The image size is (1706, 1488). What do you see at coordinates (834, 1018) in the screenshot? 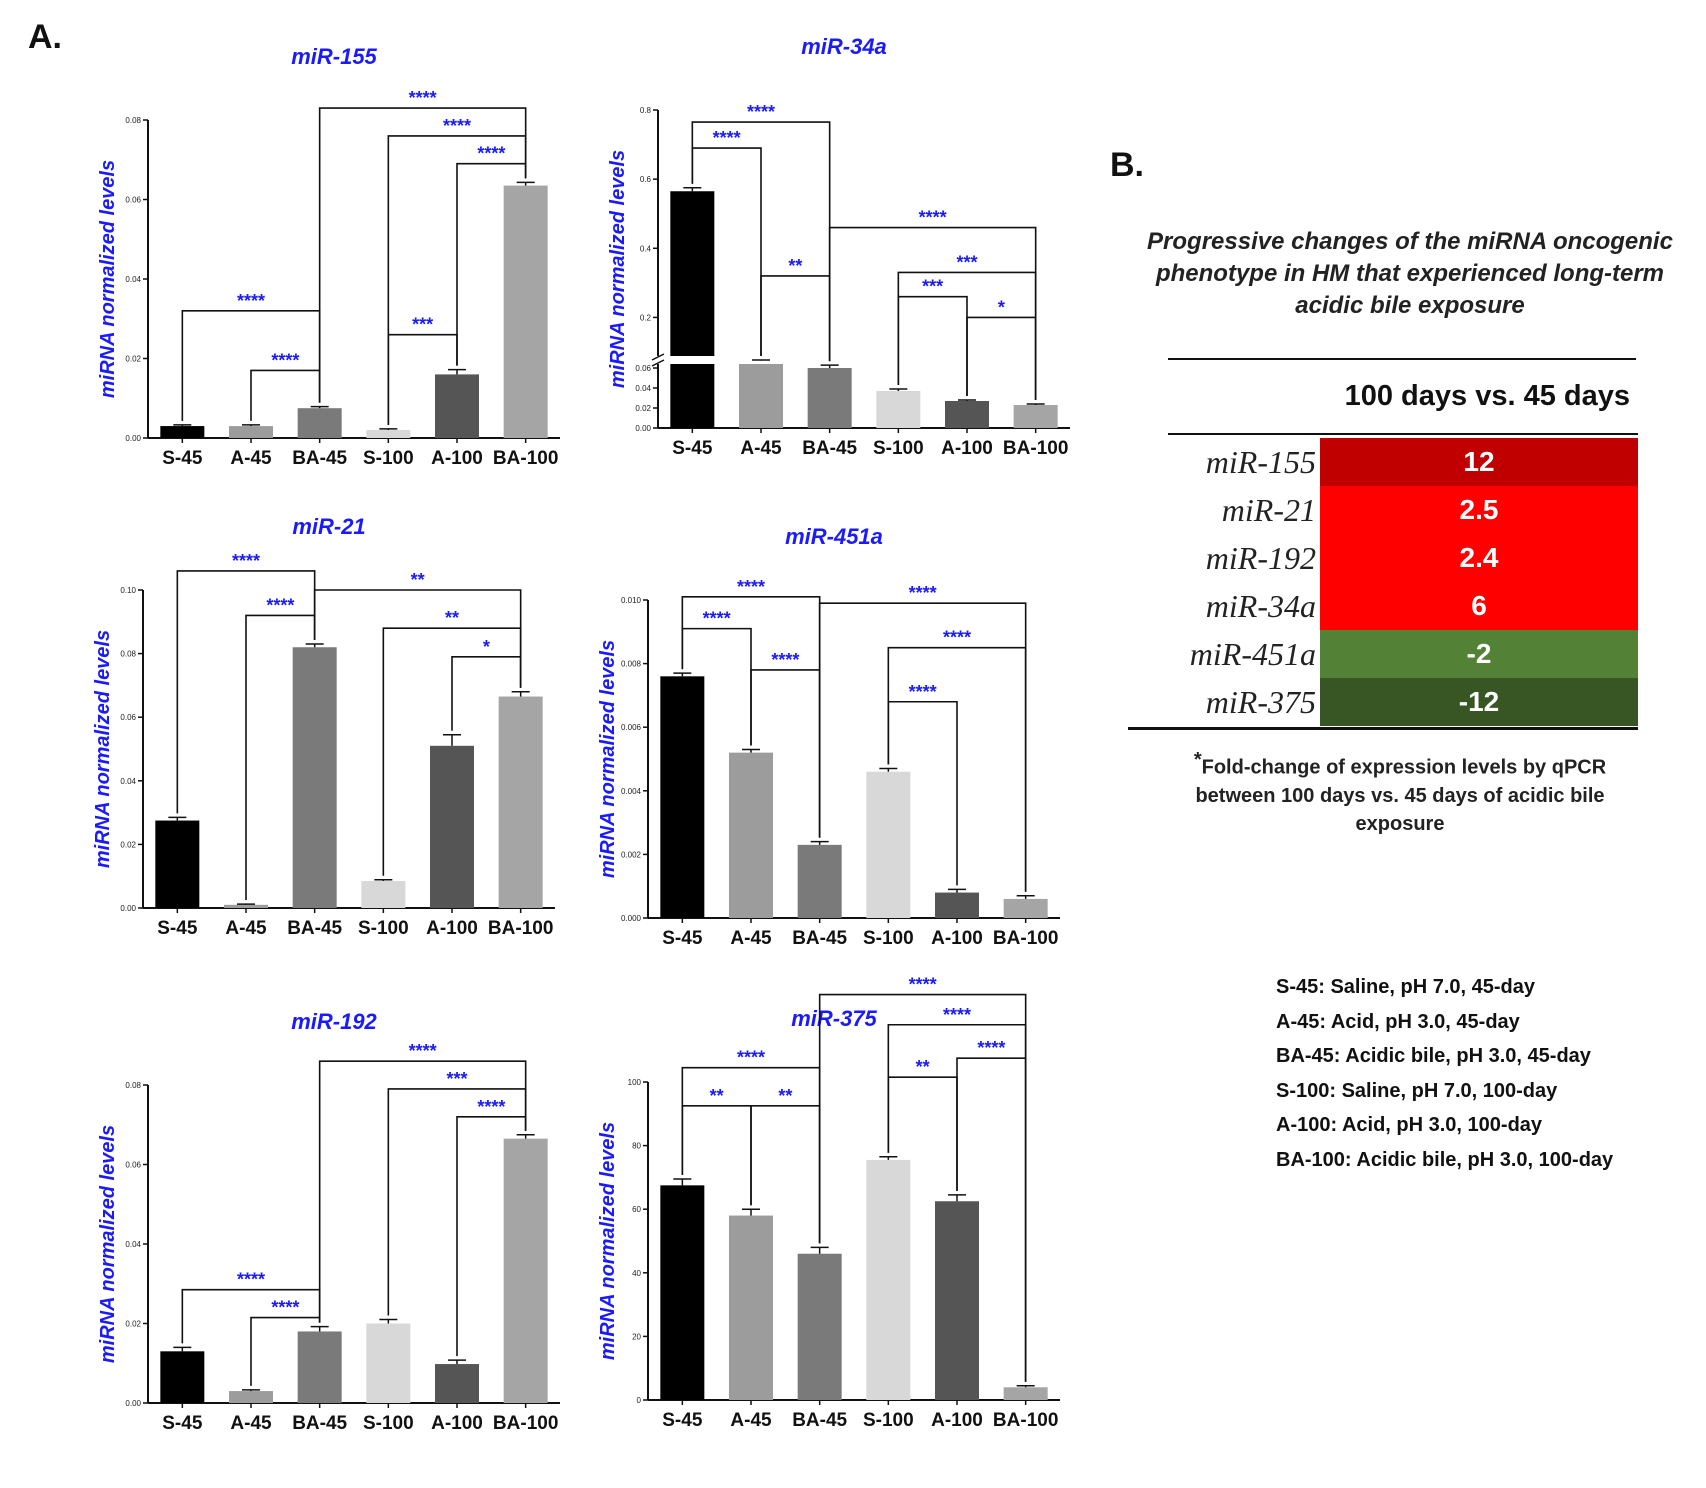
I see `chart-title: miR-375` at bounding box center [834, 1018].